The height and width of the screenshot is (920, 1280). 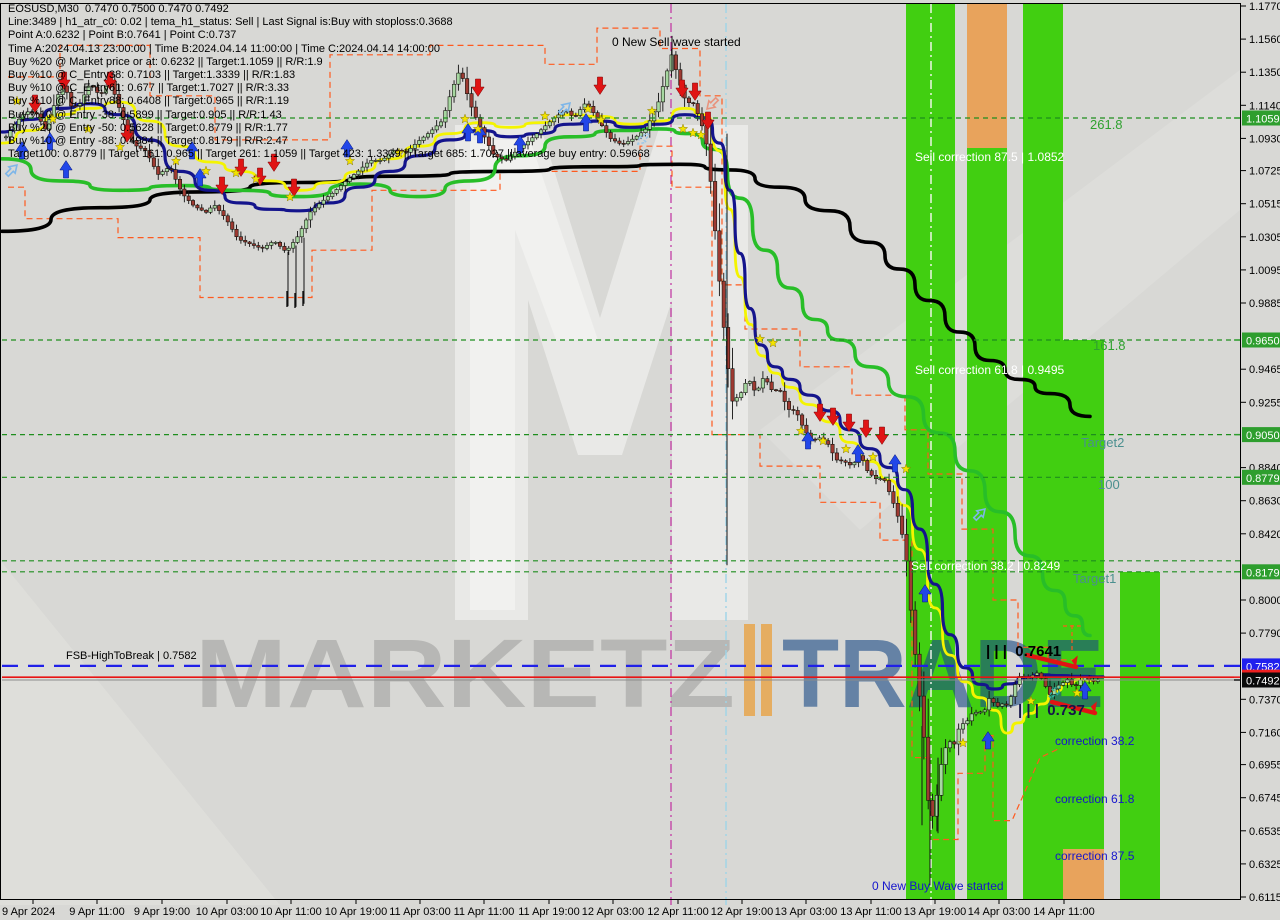 What do you see at coordinates (1093, 707) in the screenshot?
I see `trend-arrow-head` at bounding box center [1093, 707].